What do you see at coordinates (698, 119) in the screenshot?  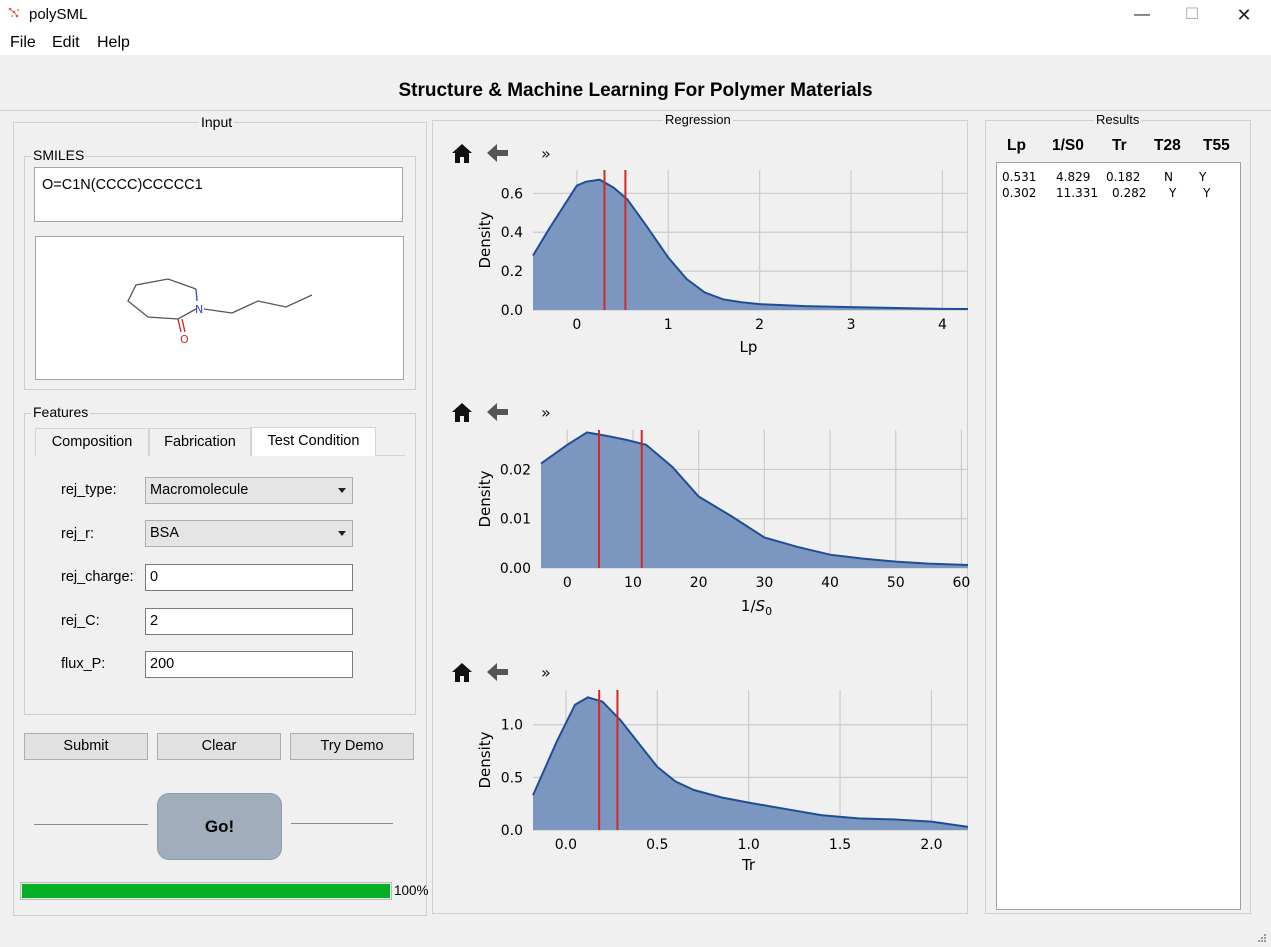 I see `regression-title: Regression` at bounding box center [698, 119].